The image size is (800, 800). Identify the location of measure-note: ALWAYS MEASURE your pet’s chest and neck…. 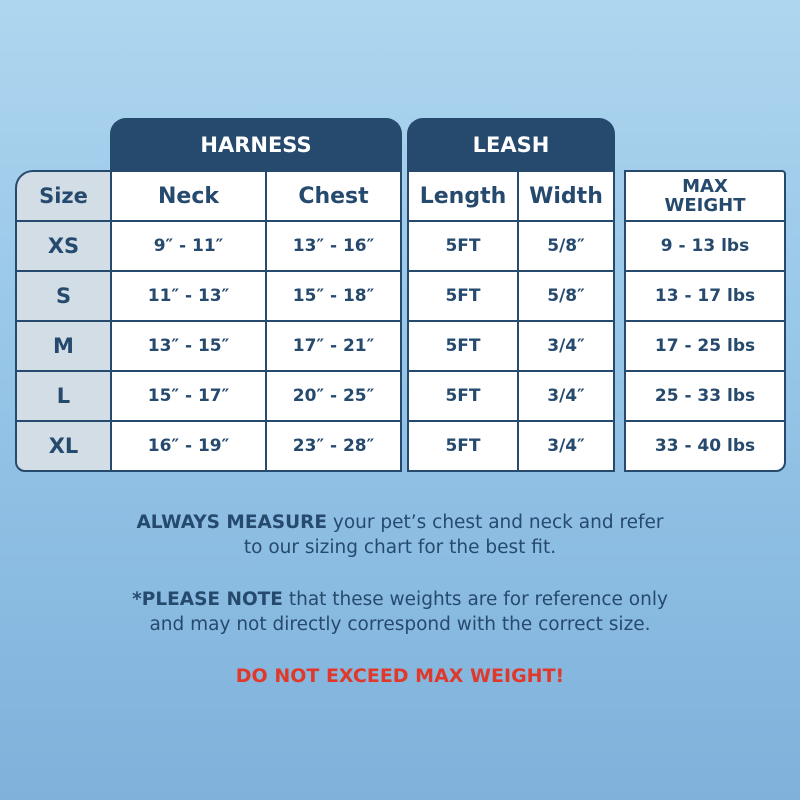
(400, 535).